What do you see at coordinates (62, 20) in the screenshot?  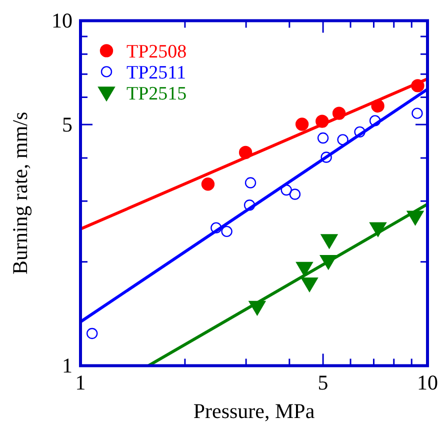 I see `y-tick-label: 10` at bounding box center [62, 20].